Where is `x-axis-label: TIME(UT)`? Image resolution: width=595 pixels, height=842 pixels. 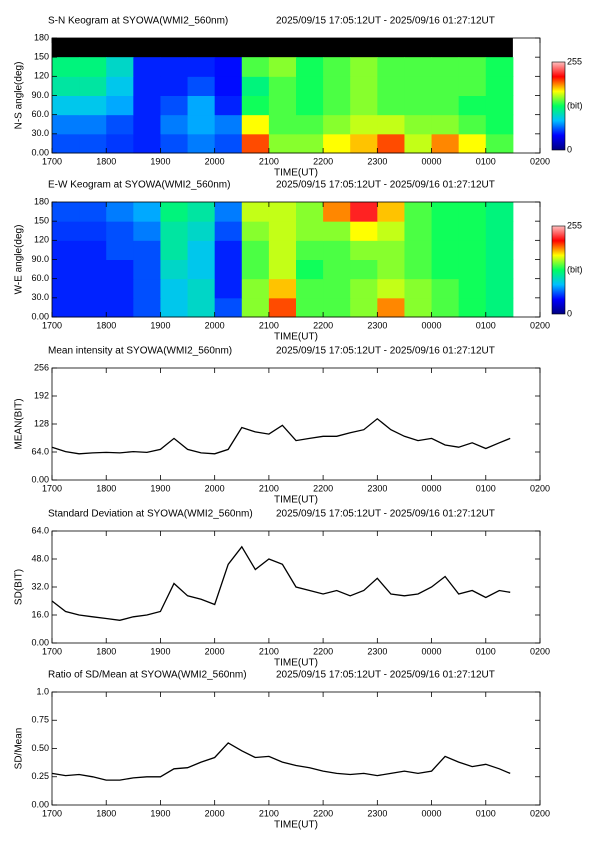 x-axis-label: TIME(UT) is located at coordinates (296, 337).